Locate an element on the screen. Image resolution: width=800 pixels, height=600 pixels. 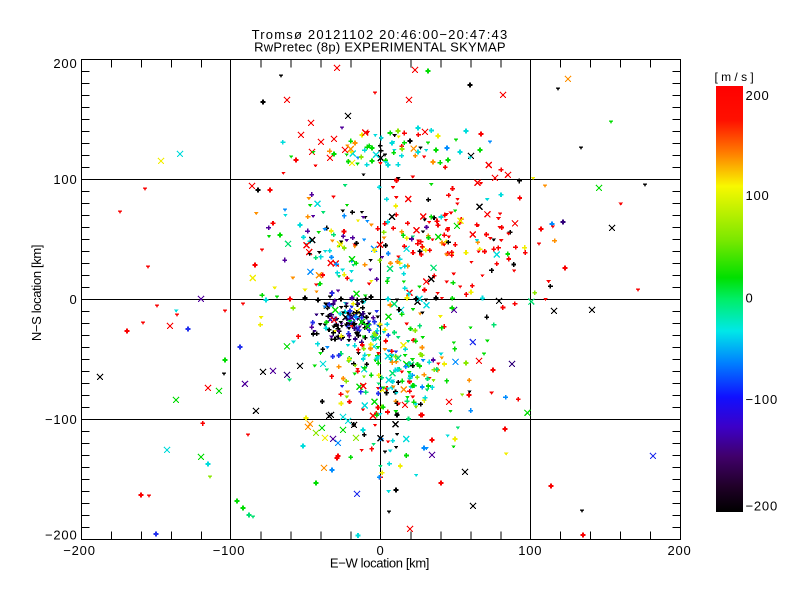
svg-text:Tromsø 20121102 20:46:00−20:47: Tromsø 20121102 20:46:00−20:47:43 is located at coordinates (380, 34).